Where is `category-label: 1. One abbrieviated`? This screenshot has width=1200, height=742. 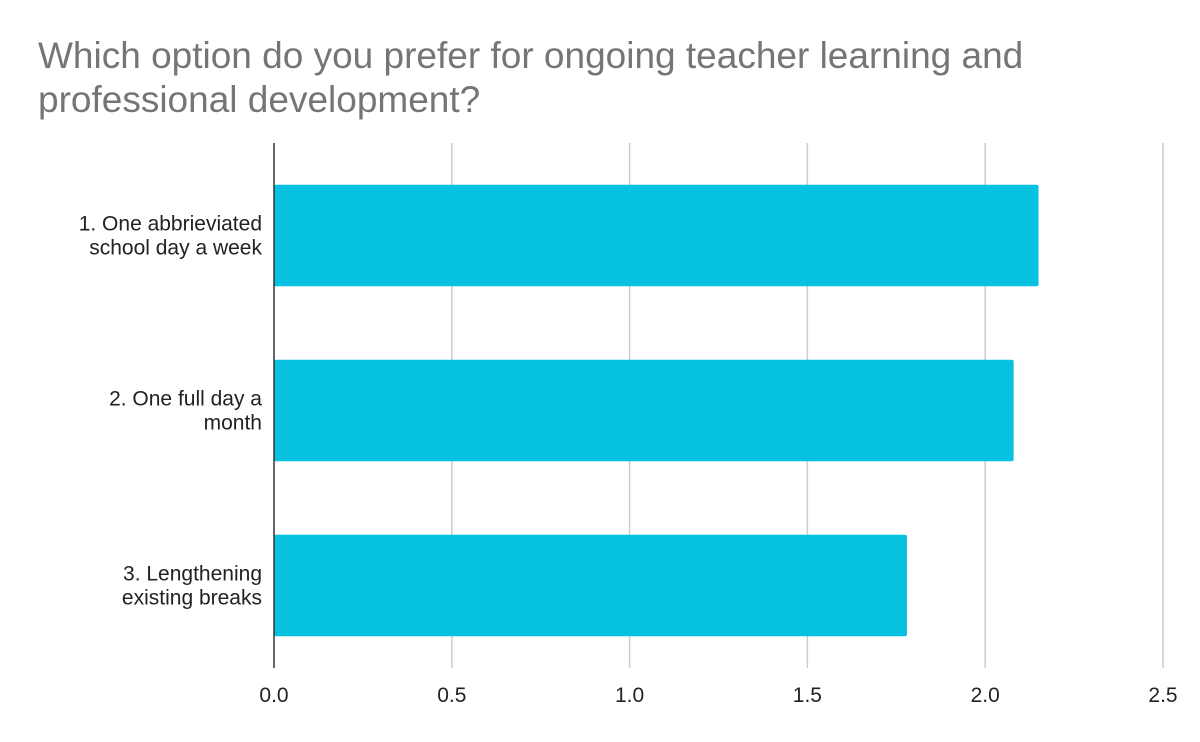 category-label: 1. One abbrieviated is located at coordinates (170, 224).